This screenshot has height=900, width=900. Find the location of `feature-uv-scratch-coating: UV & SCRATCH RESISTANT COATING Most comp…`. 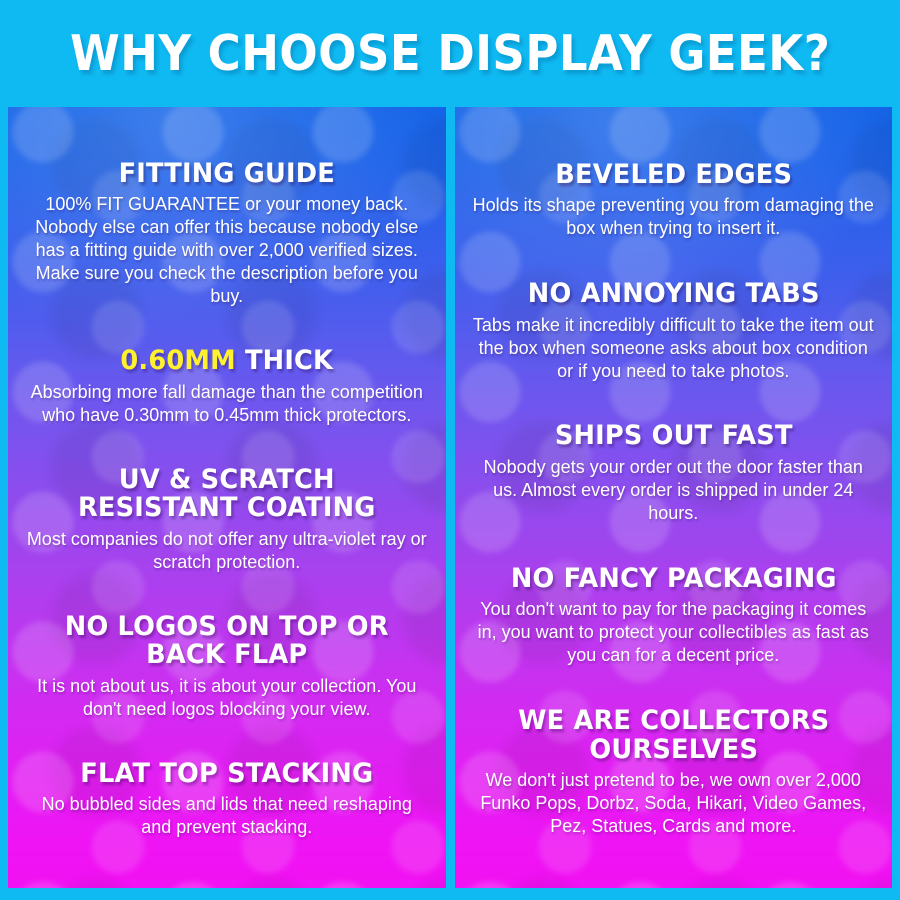

feature-uv-scratch-coating: UV & SCRATCH RESISTANT COATING Most comp… is located at coordinates (227, 518).